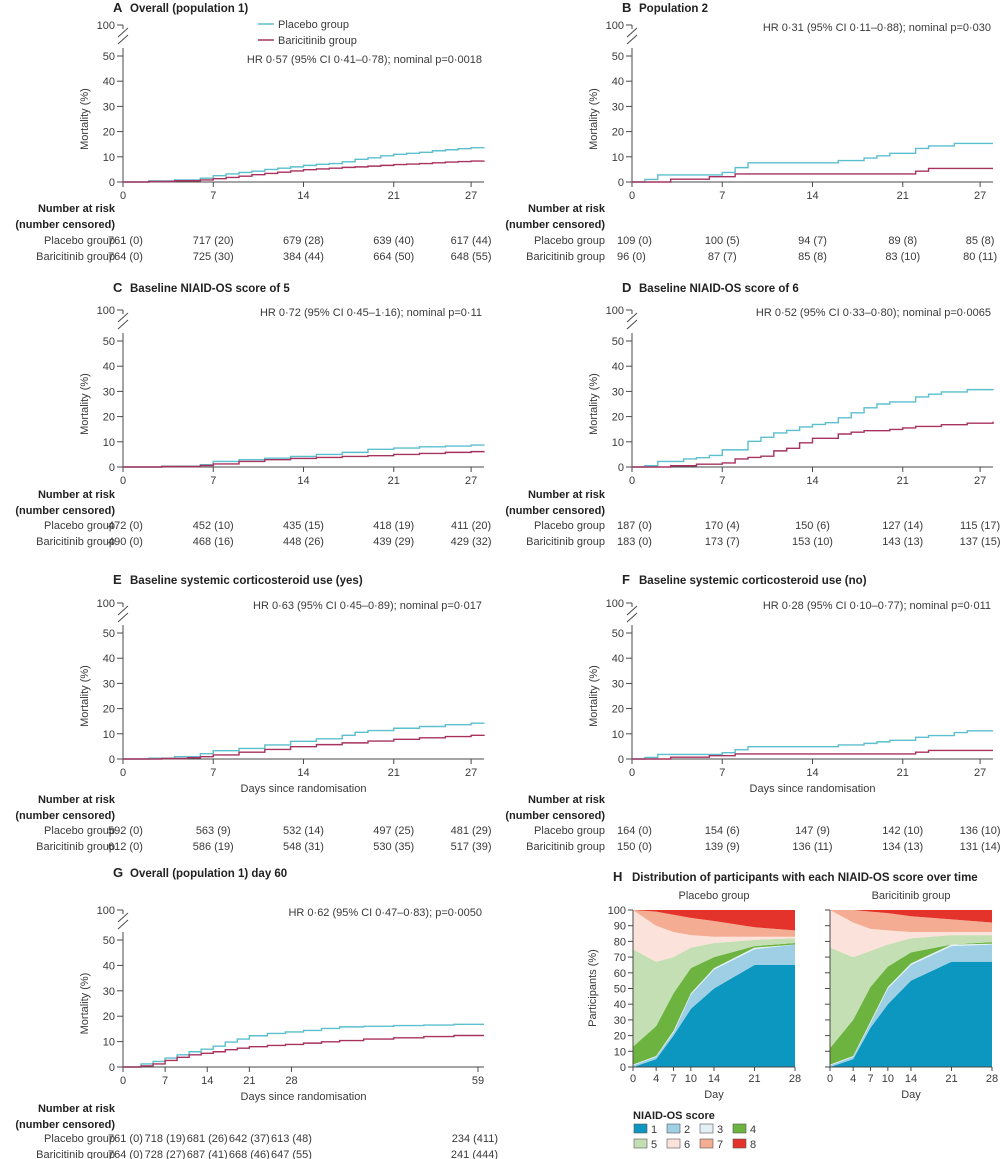 The height and width of the screenshot is (1159, 1000). What do you see at coordinates (634, 847) in the screenshot?
I see `risk-cell-baricitinib: 150 (0)` at bounding box center [634, 847].